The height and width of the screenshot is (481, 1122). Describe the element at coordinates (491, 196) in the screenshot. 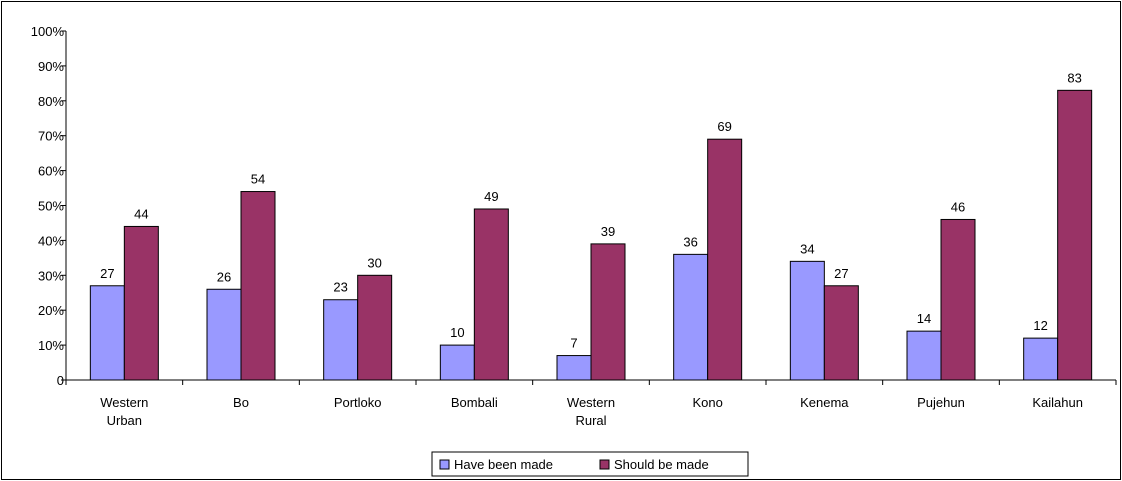

I see `data-label: 49` at that location.